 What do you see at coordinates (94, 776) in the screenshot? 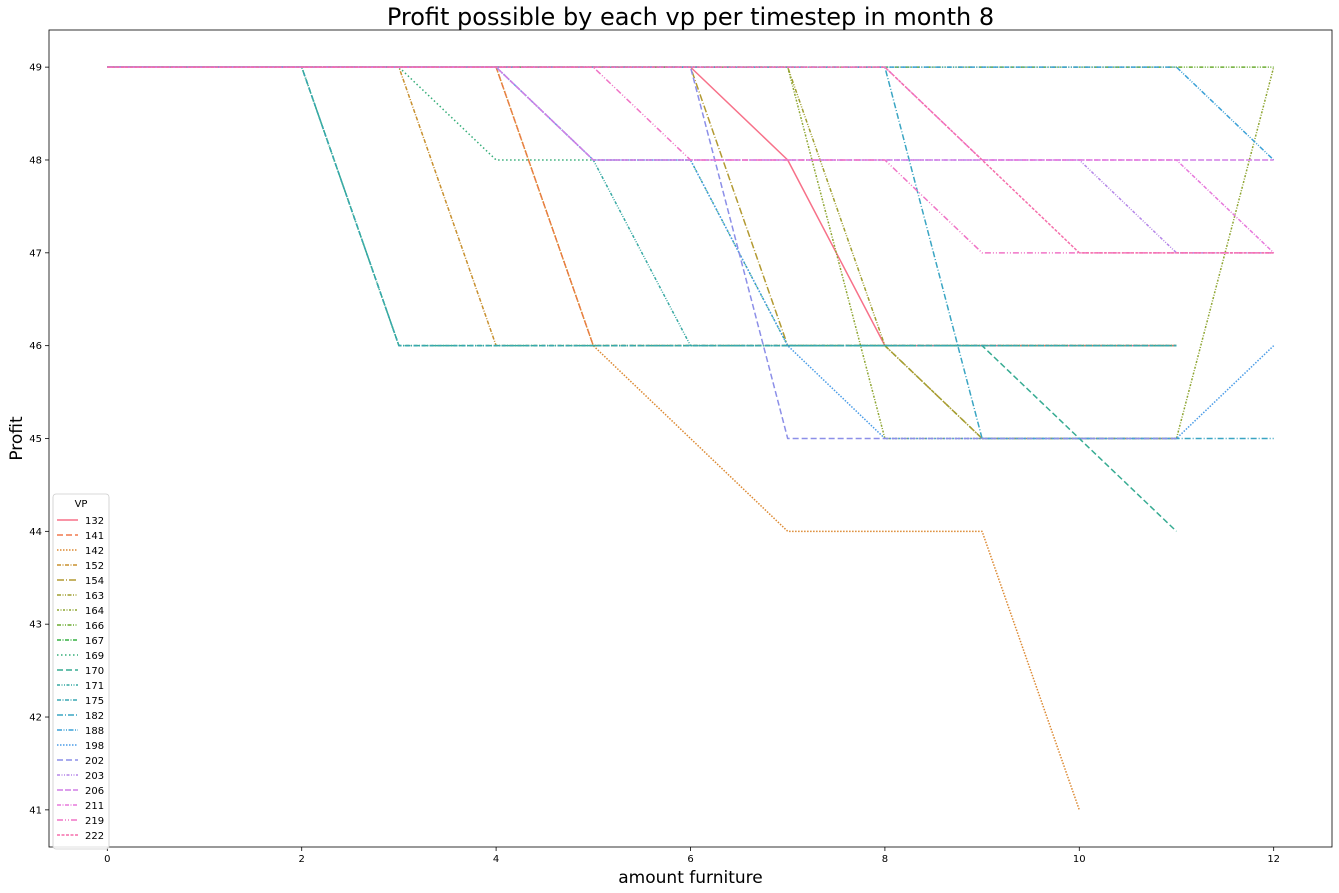
I see `legend-label-203: 203` at bounding box center [94, 776].